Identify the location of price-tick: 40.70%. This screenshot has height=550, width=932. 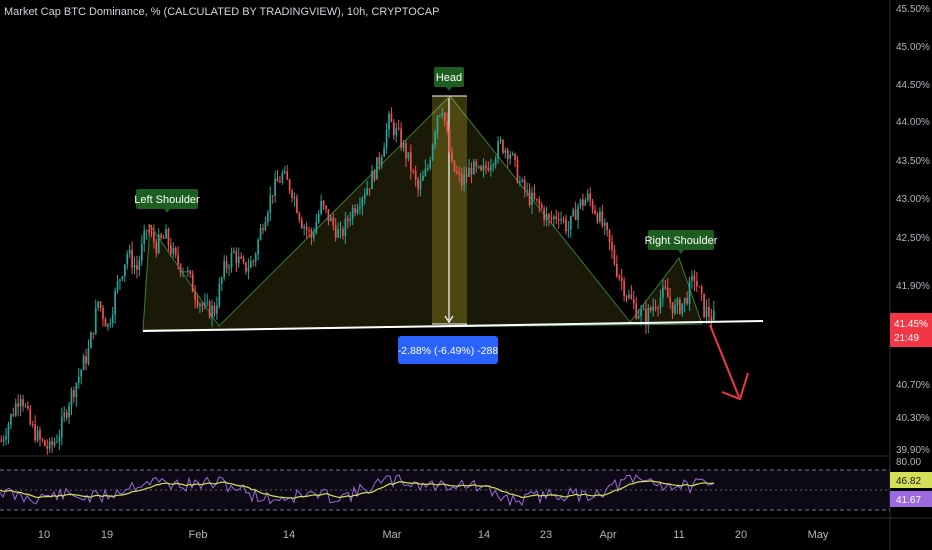
(913, 385).